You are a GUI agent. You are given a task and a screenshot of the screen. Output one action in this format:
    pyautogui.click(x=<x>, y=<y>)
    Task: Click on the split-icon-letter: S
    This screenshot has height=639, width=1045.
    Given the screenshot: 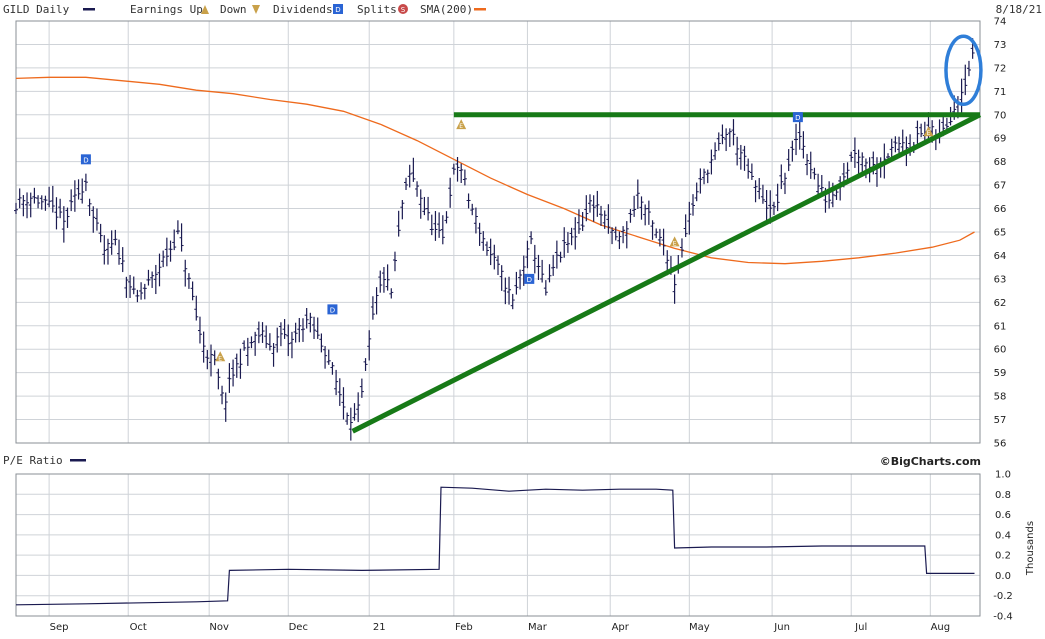 What is the action you would take?
    pyautogui.click(x=403, y=10)
    